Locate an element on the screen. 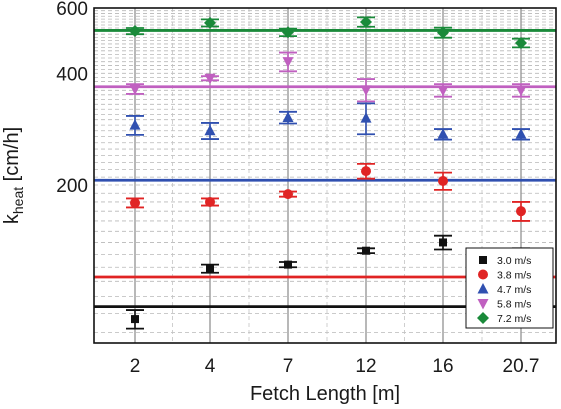  legend-item: 4.7 m/s is located at coordinates (504, 289).